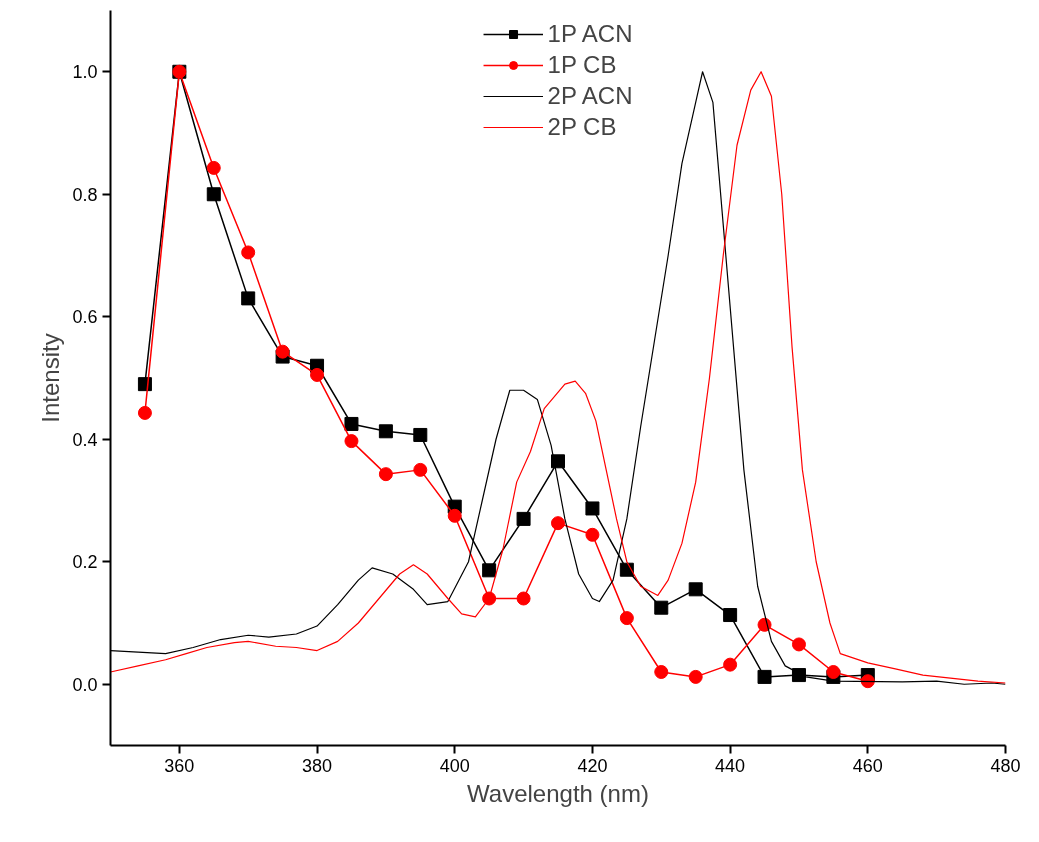 The image size is (1039, 842). I want to click on x-tick-label: 380, so click(317, 765).